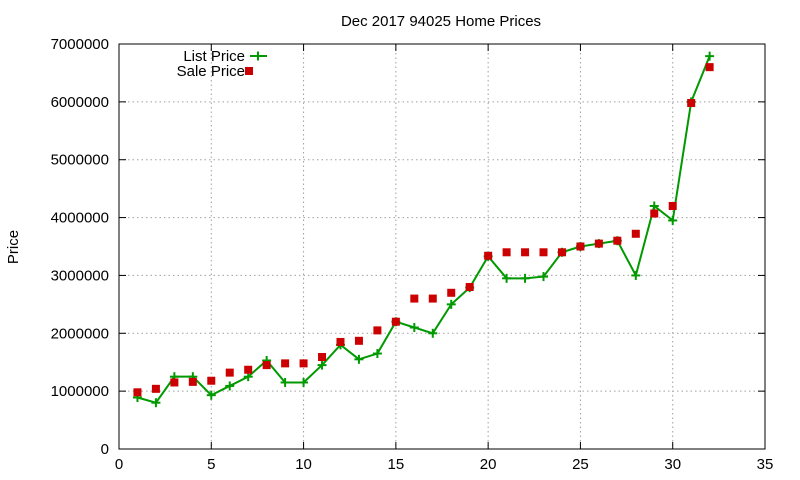 This screenshot has width=800, height=480. Describe the element at coordinates (258, 56) in the screenshot. I see `legend-swatch-plus` at that location.